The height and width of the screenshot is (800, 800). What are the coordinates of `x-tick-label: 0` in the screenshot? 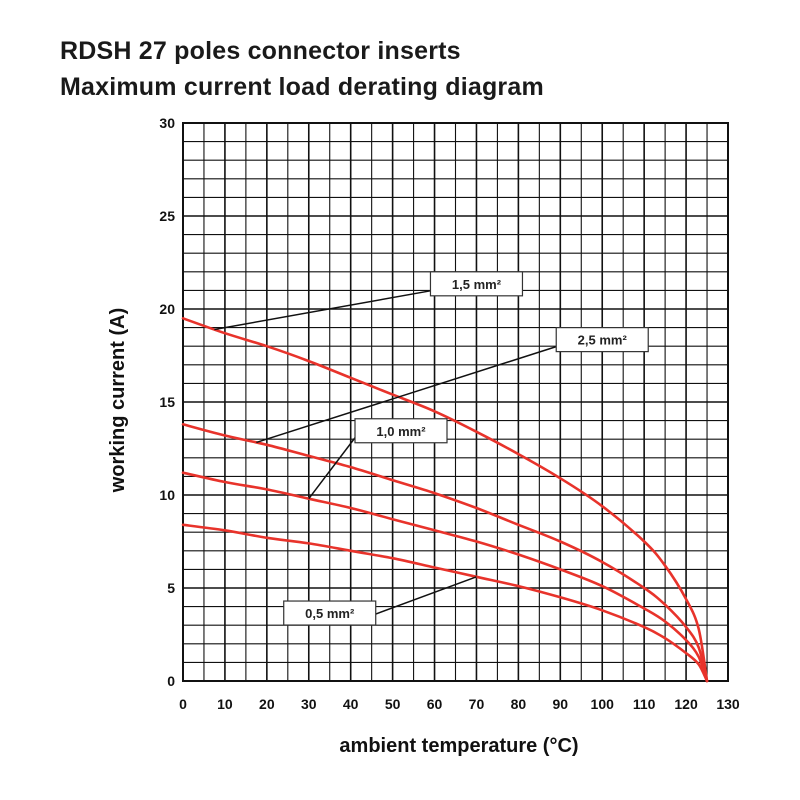 It's located at (183, 704).